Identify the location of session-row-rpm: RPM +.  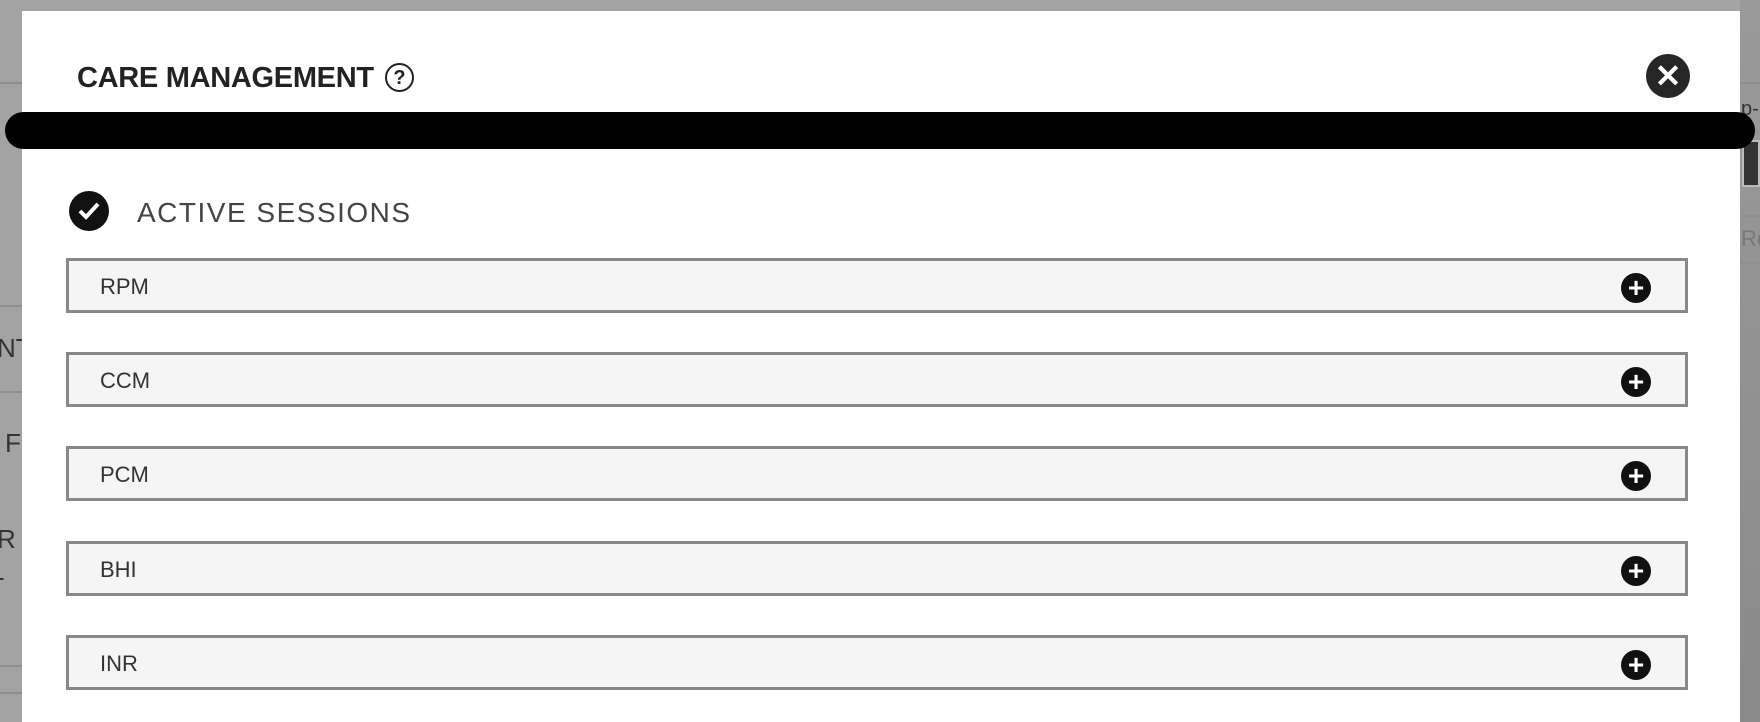
(877, 285).